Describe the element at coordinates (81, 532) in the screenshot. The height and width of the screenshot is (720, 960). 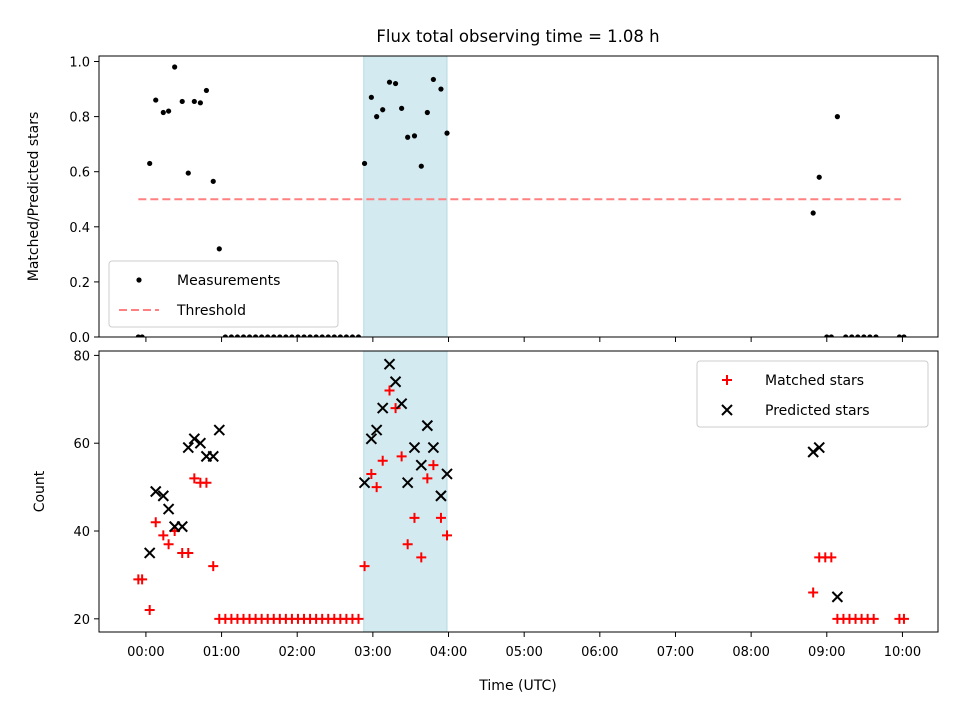
I see `bottom-y-tick-label: 40` at that location.